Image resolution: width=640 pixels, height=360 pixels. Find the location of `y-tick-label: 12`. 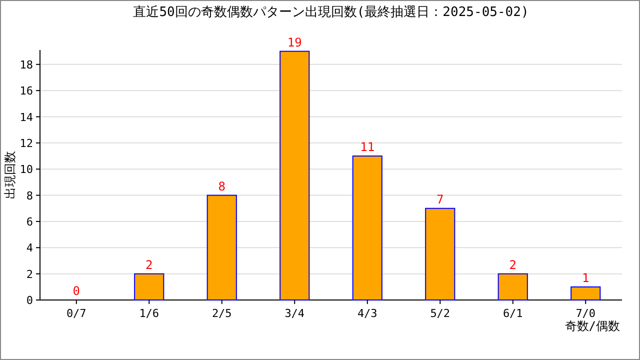

y-tick-label: 12 is located at coordinates (26, 143).